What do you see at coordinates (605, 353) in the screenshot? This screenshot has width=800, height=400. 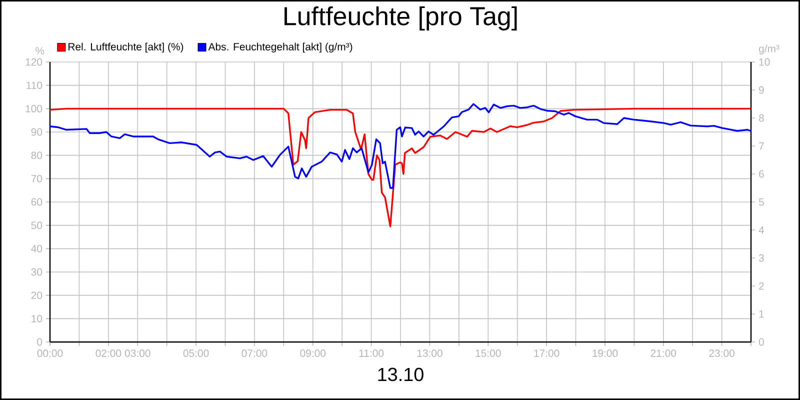 I see `x-tick-label: 19:00` at bounding box center [605, 353].